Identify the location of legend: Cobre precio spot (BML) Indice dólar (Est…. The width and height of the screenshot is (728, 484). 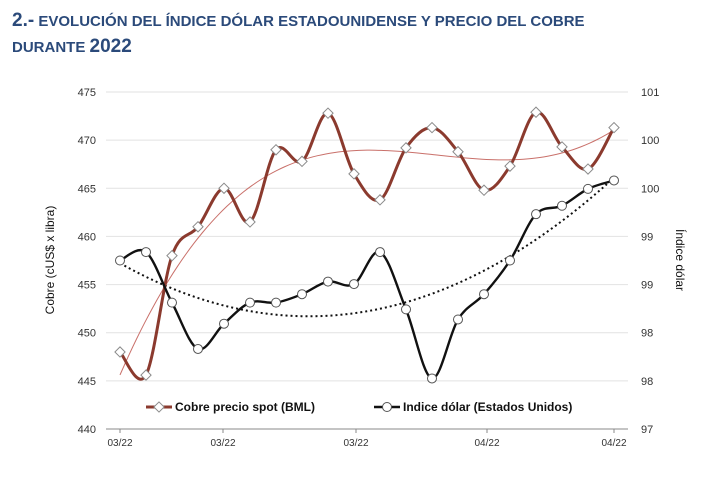
(359, 407).